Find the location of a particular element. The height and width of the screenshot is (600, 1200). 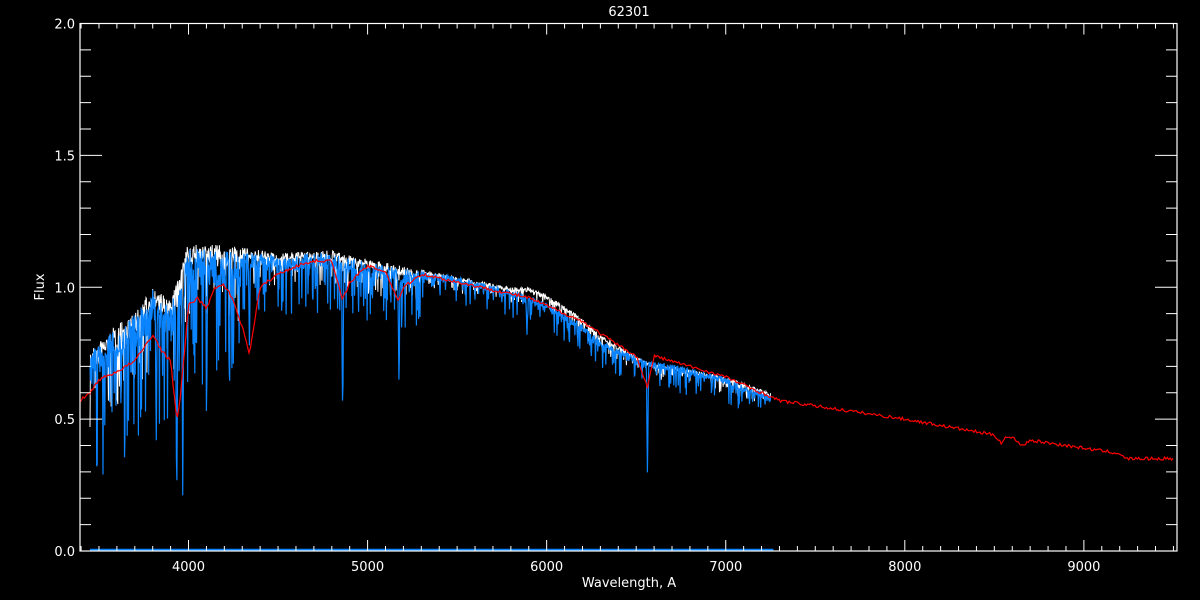

y-axis-label: Flux is located at coordinates (40, 286).